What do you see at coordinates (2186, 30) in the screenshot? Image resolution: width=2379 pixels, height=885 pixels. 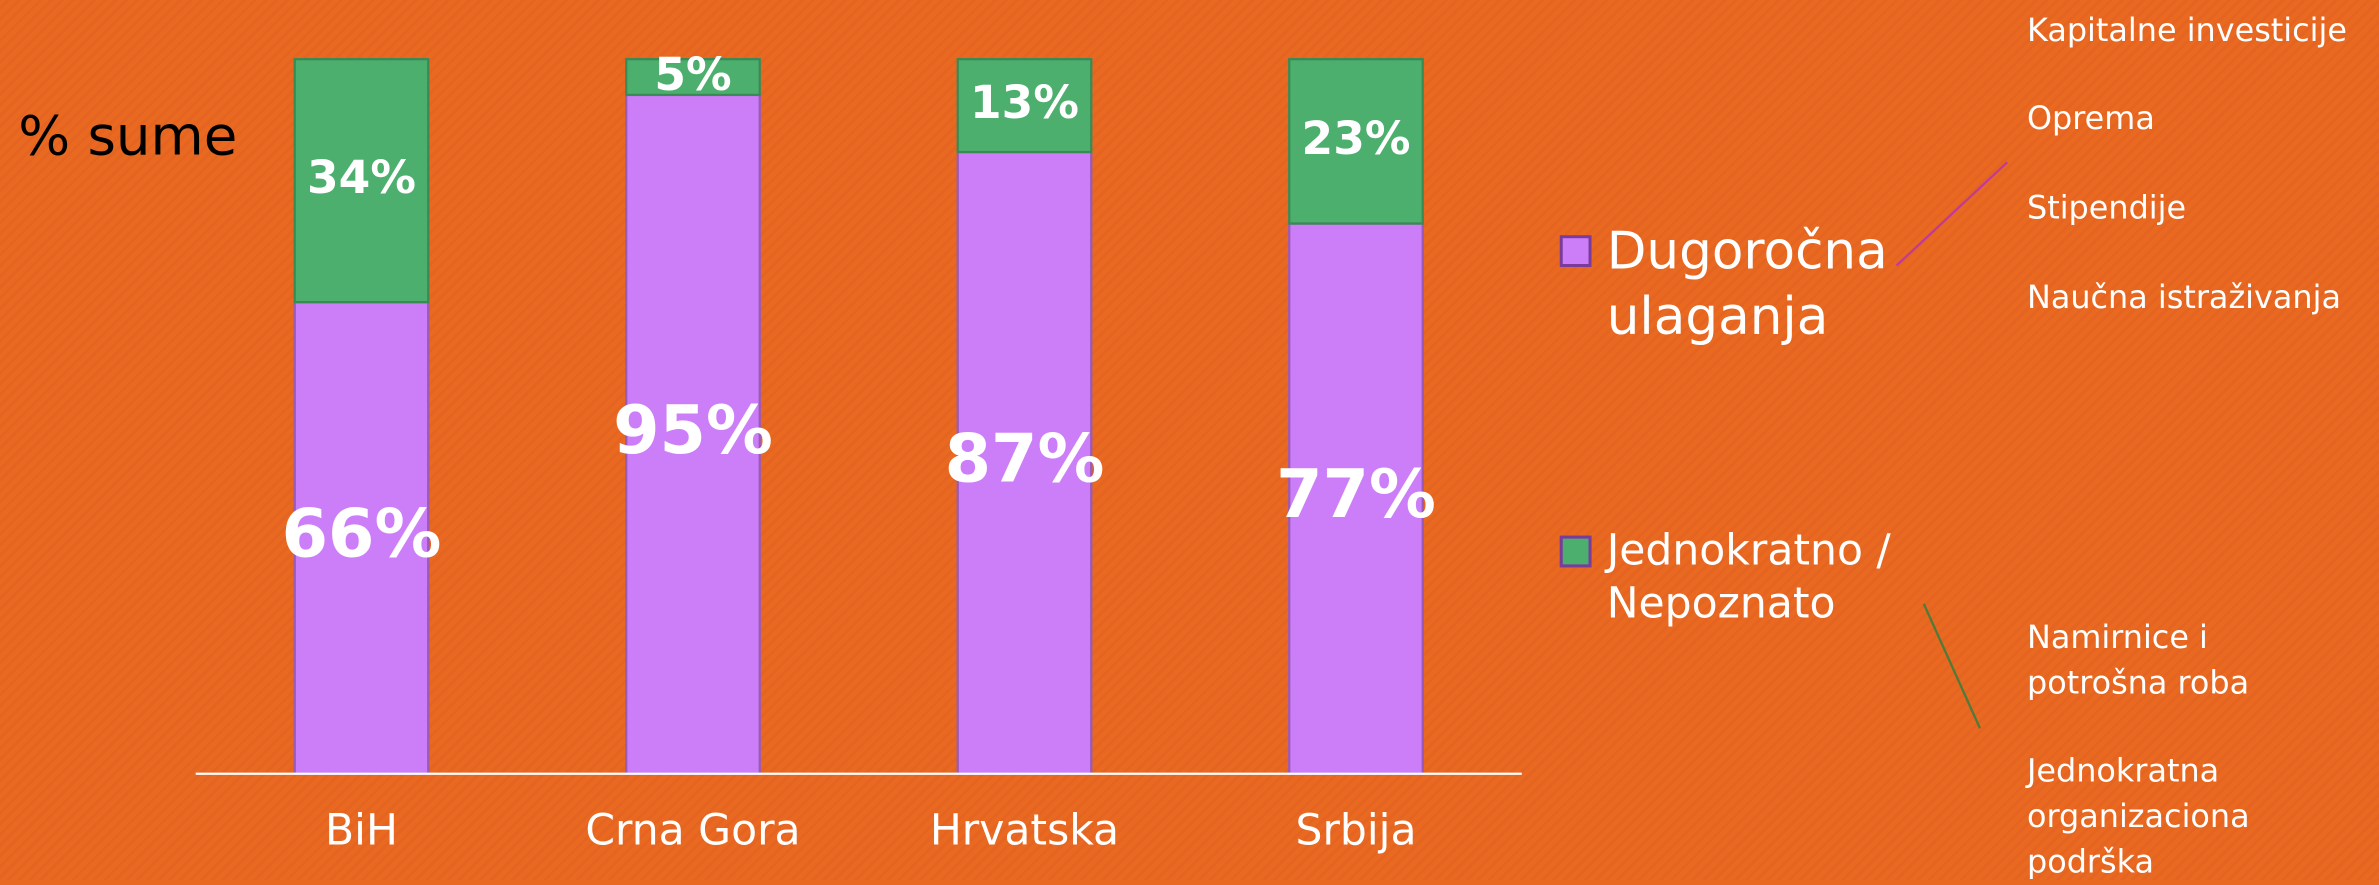 I see `annotation: Kapitalne investicije` at bounding box center [2186, 30].